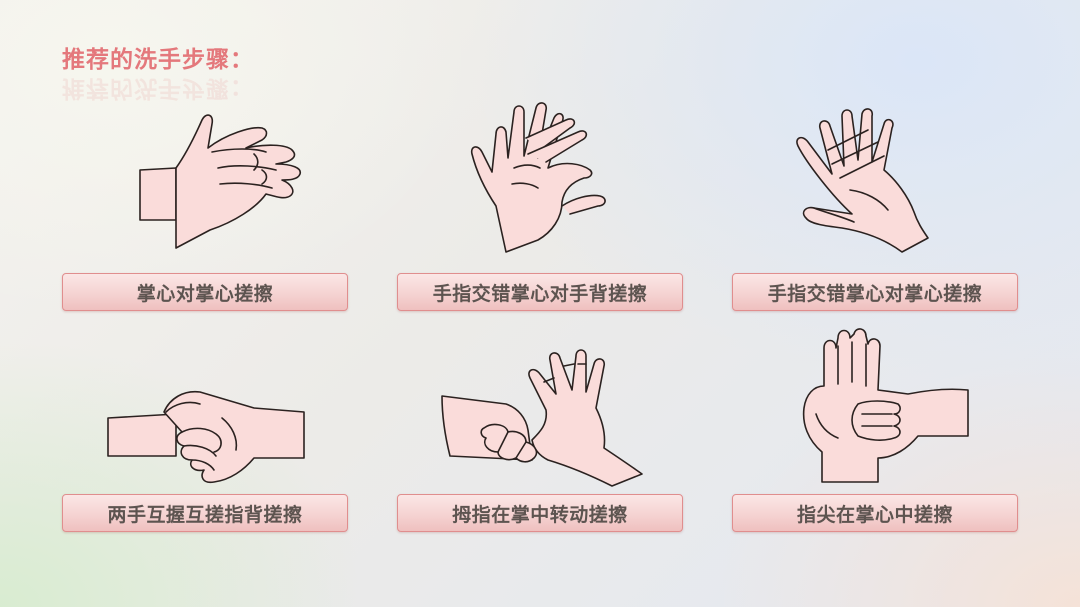  Describe the element at coordinates (540, 513) in the screenshot. I see `step-5-label: 拇指在掌中转动搓擦` at that location.